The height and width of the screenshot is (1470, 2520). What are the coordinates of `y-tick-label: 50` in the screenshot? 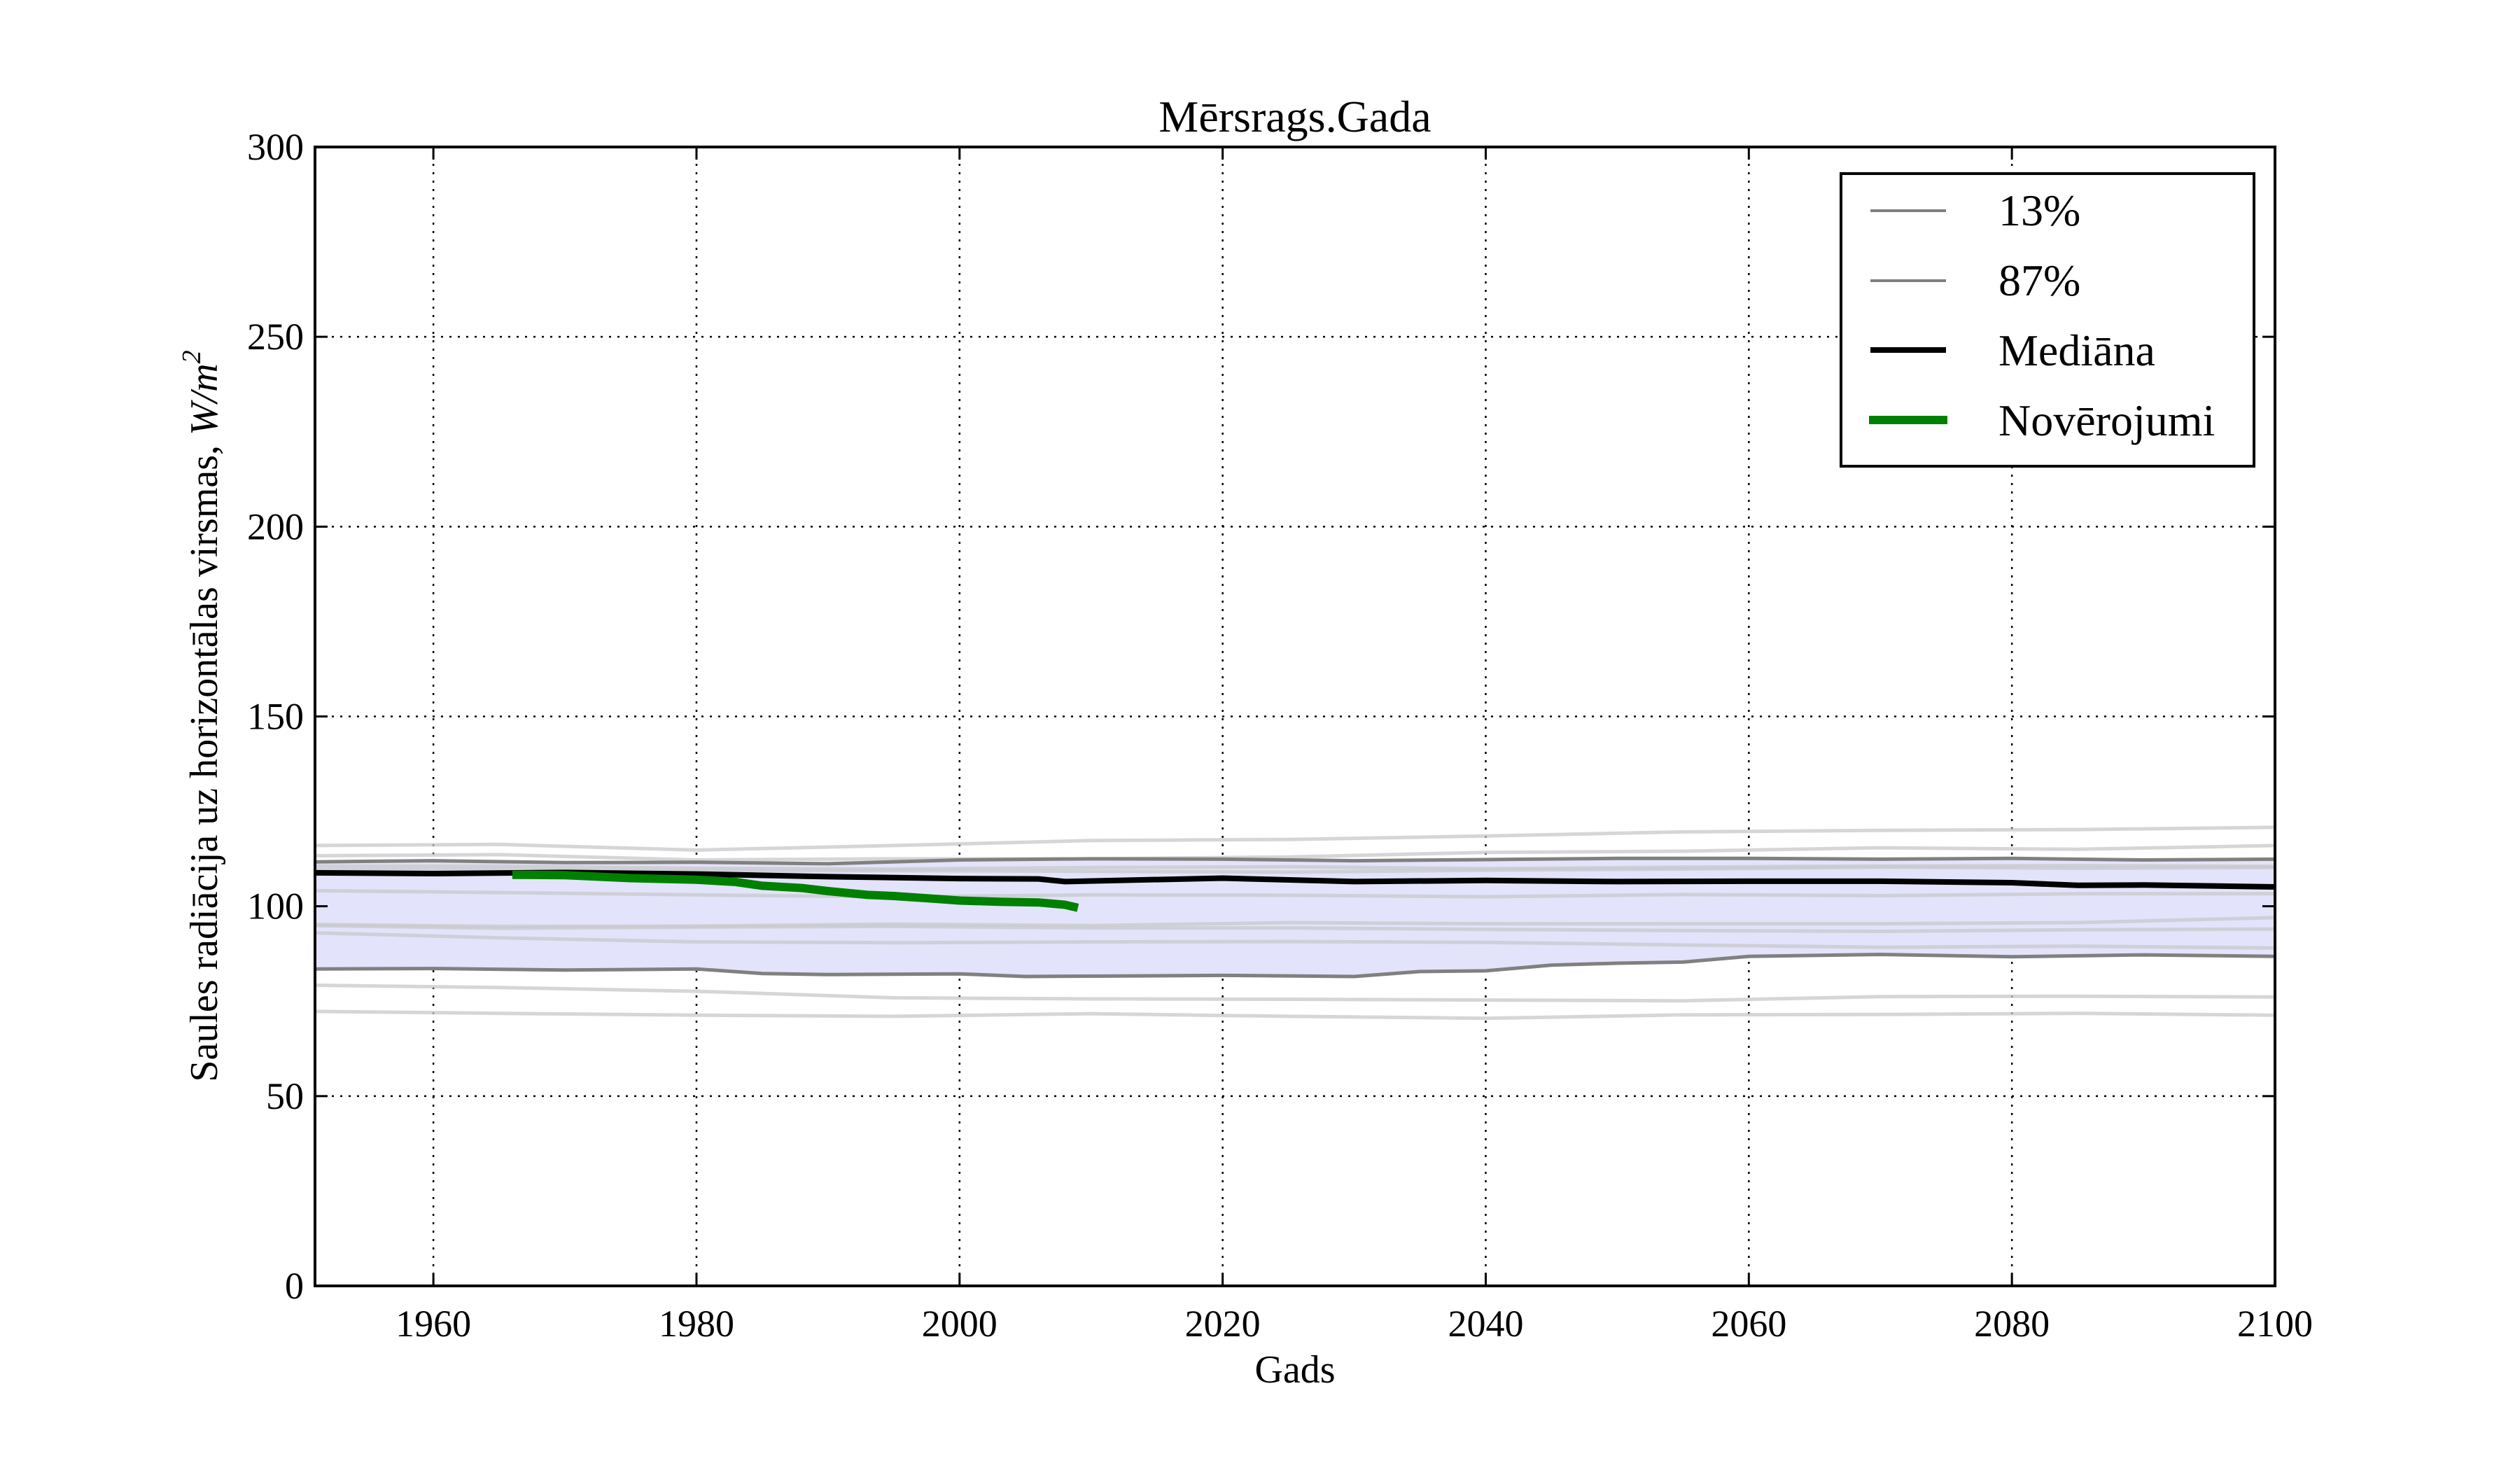 It's located at (285, 1096).